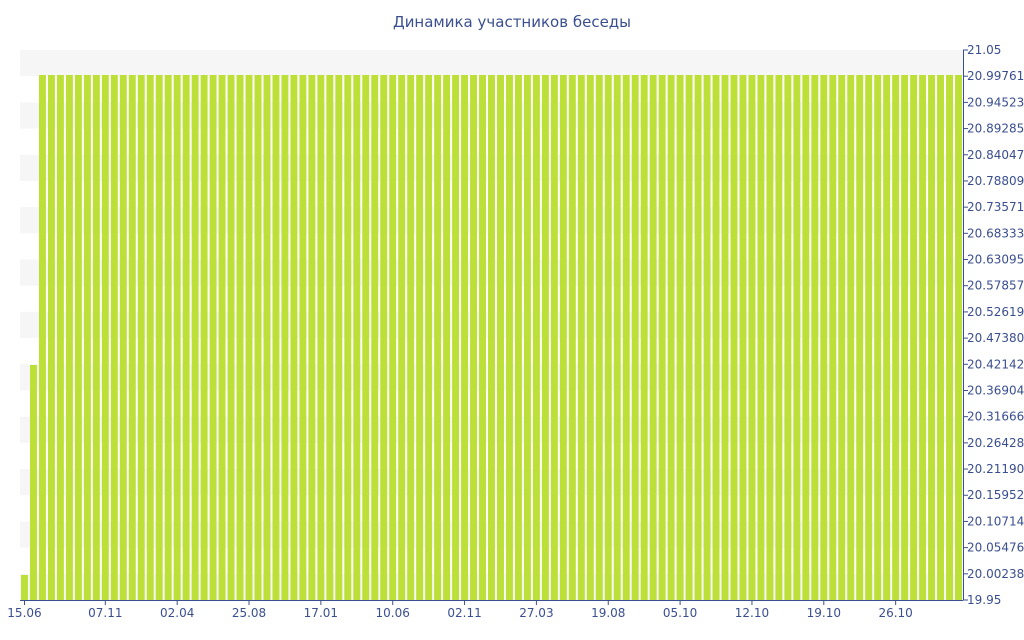  What do you see at coordinates (995, 574) in the screenshot?
I see `y-tick-label: 20.00238` at bounding box center [995, 574].